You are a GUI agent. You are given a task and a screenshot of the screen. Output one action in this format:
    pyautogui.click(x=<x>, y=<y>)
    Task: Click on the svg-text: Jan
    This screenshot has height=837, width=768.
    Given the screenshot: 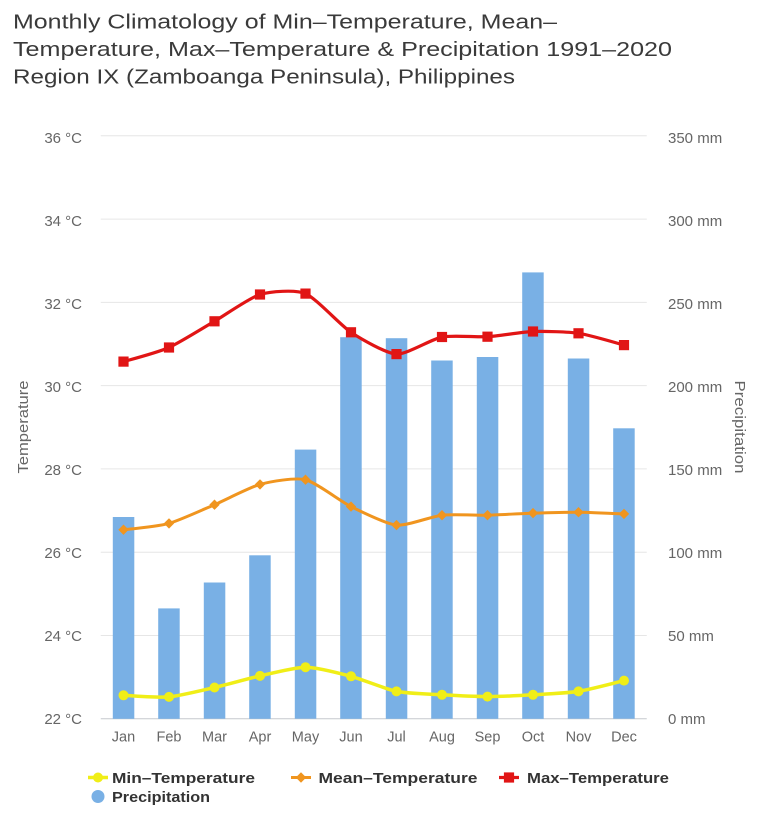 What is the action you would take?
    pyautogui.click(x=123, y=738)
    